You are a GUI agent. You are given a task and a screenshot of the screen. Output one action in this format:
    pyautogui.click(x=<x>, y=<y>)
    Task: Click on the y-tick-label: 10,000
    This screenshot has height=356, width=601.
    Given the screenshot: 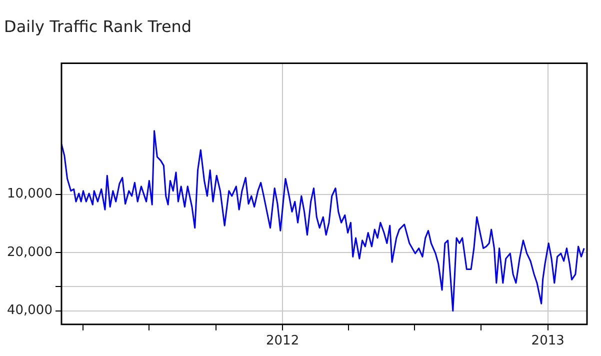 What is the action you would take?
    pyautogui.click(x=29, y=194)
    